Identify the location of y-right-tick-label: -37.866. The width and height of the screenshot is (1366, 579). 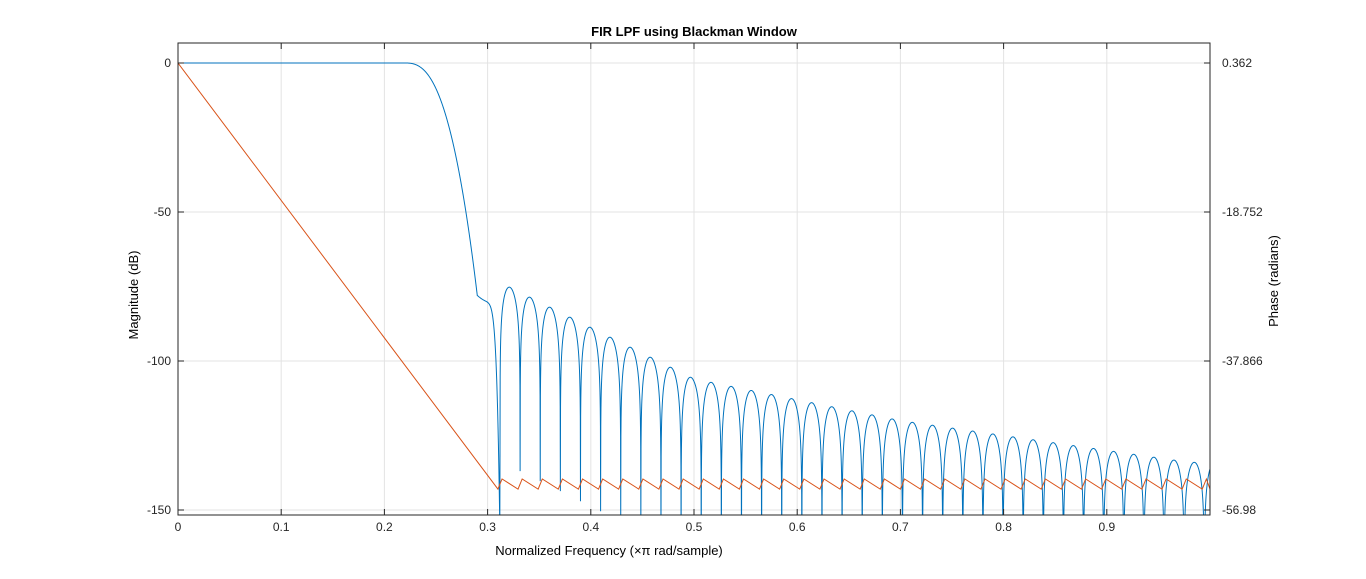
(1242, 361).